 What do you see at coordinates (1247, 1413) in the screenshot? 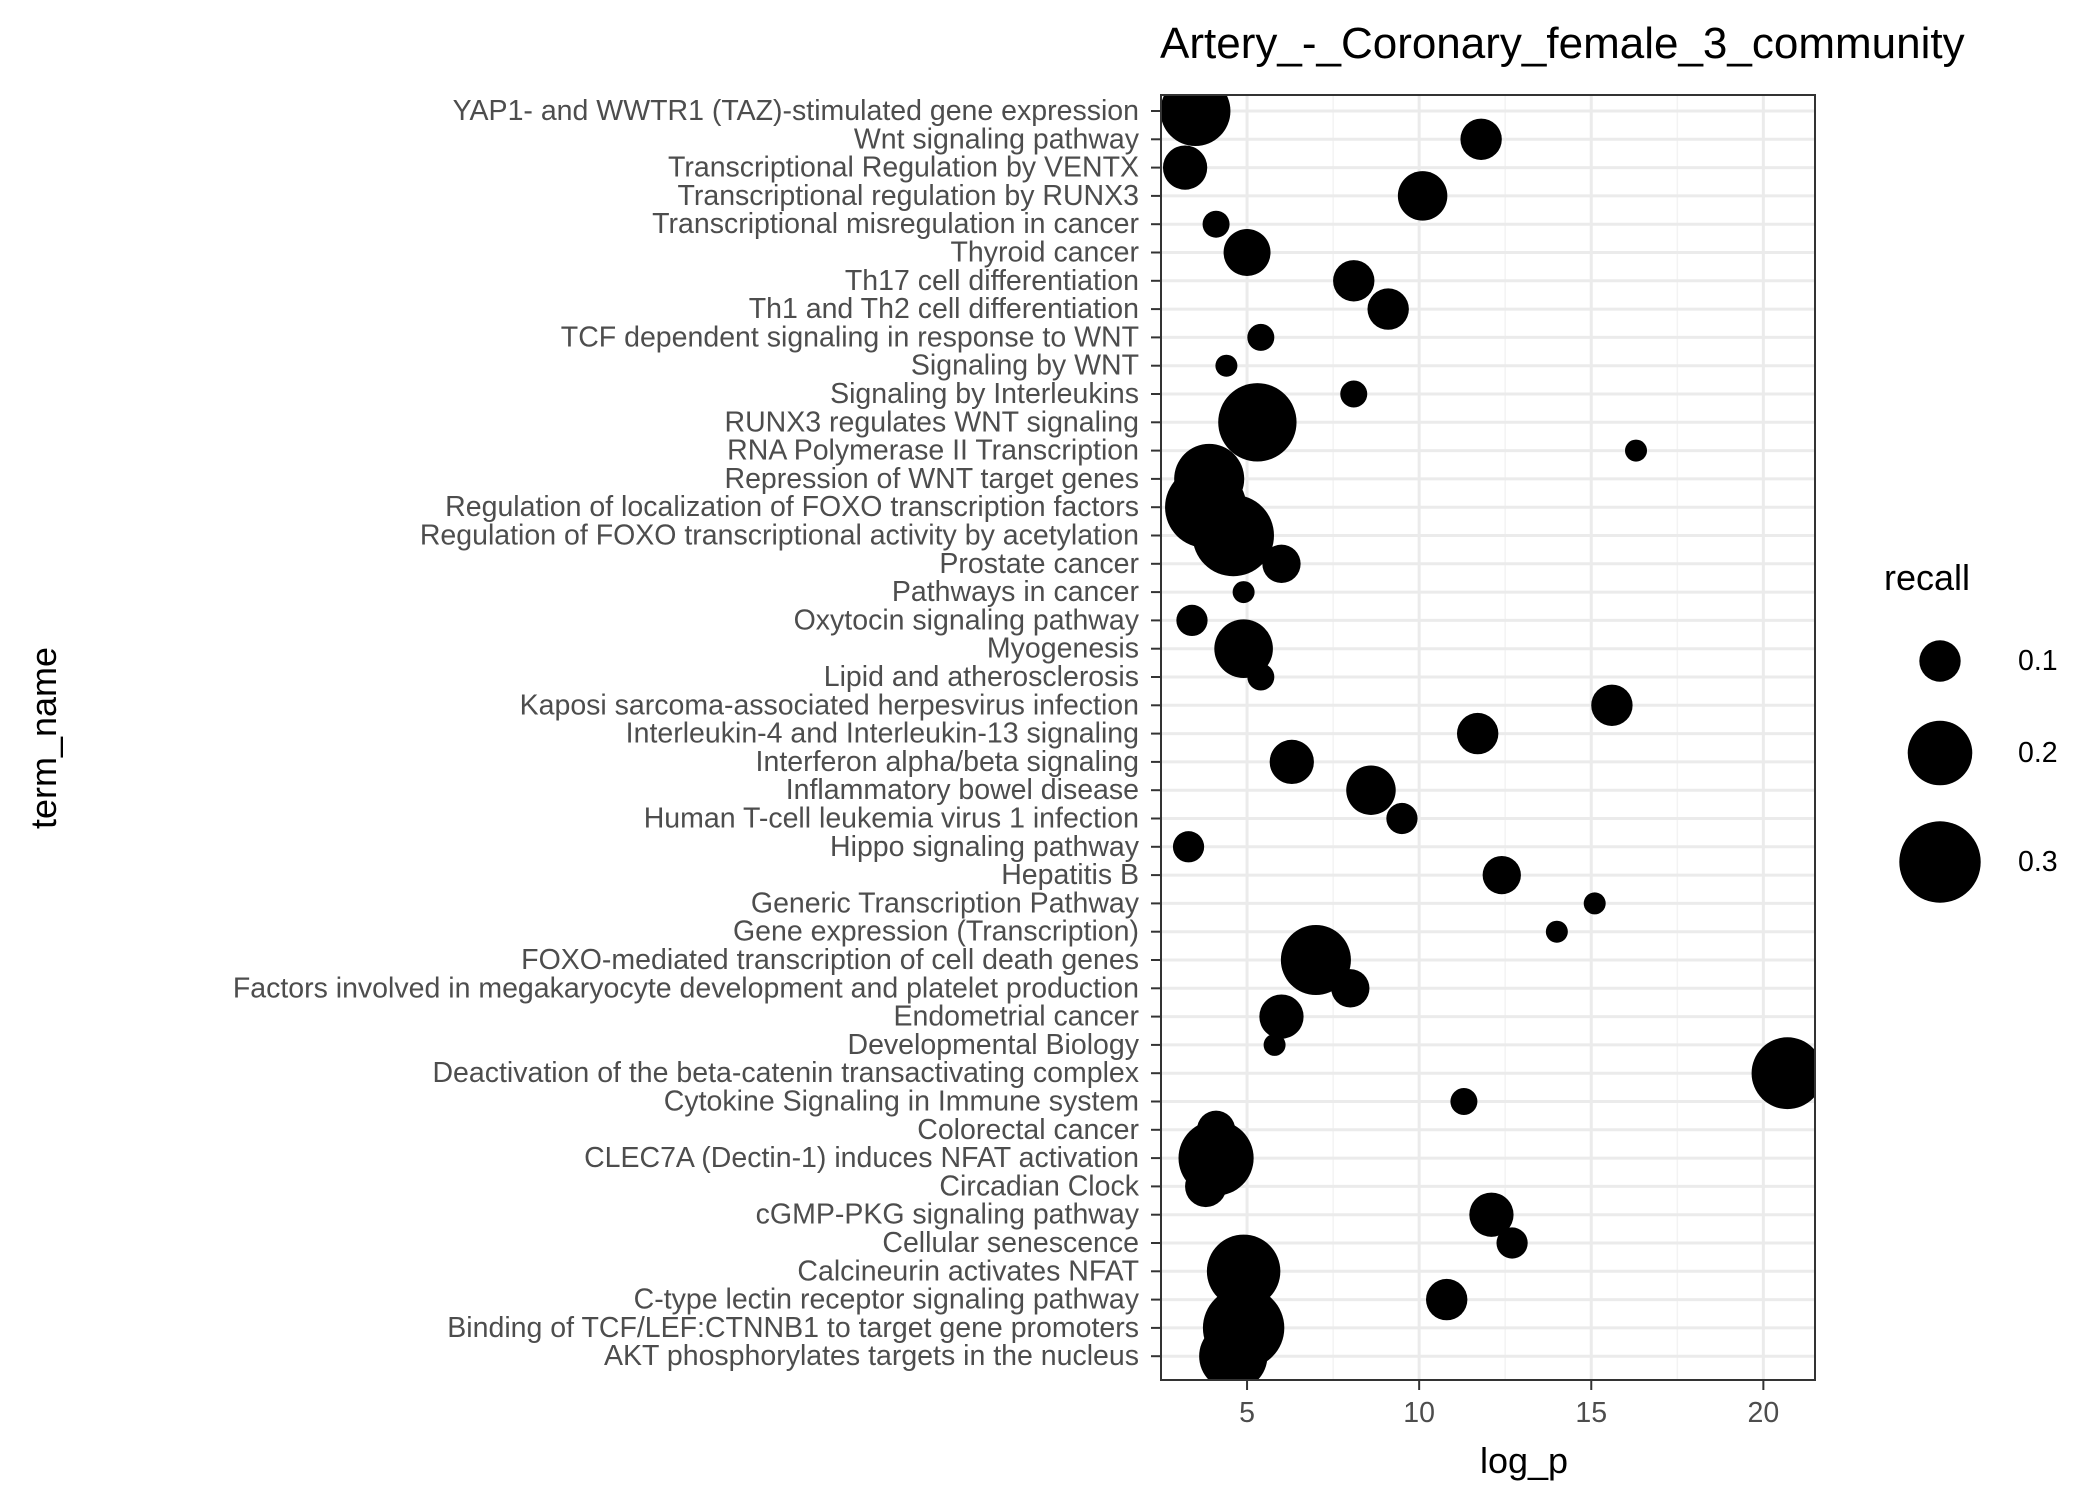
I see `x-tick-label: 5` at bounding box center [1247, 1413].